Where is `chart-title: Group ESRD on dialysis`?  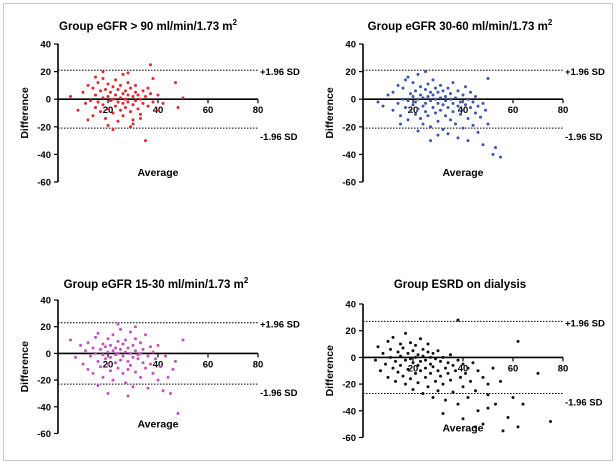
chart-title: Group ESRD on dialysis is located at coordinates (460, 285).